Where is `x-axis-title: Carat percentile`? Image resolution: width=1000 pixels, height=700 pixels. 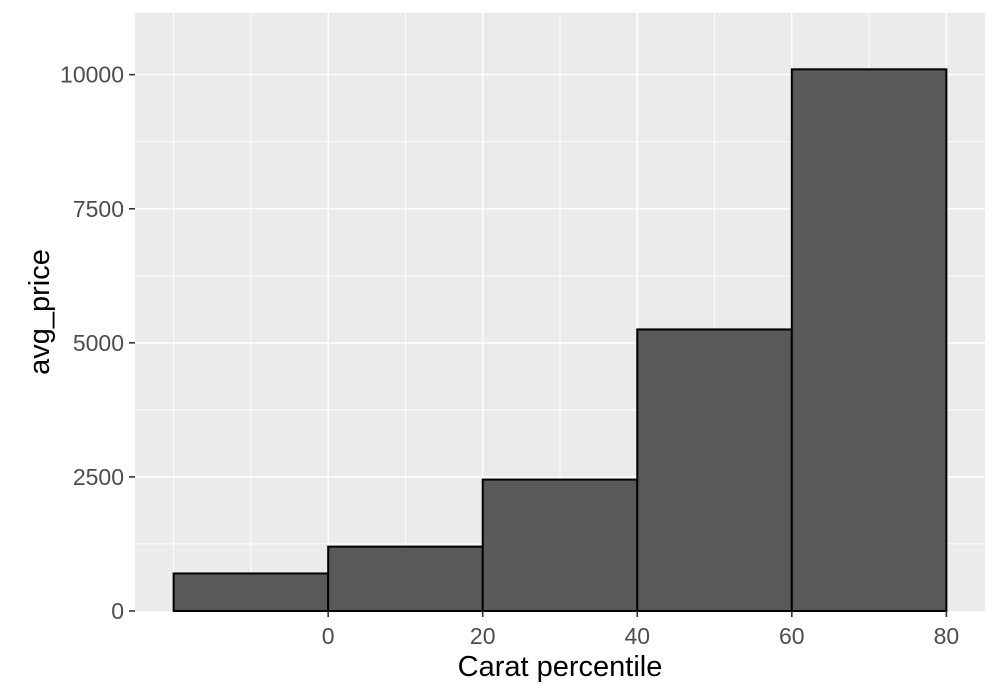
x-axis-title: Carat percentile is located at coordinates (560, 667).